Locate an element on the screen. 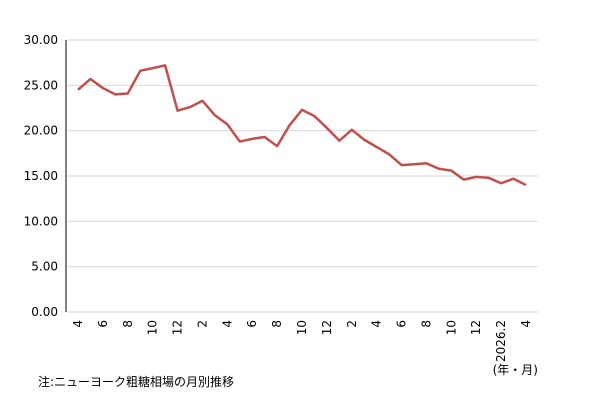  y-tick-label: 5.00 is located at coordinates (44, 267).